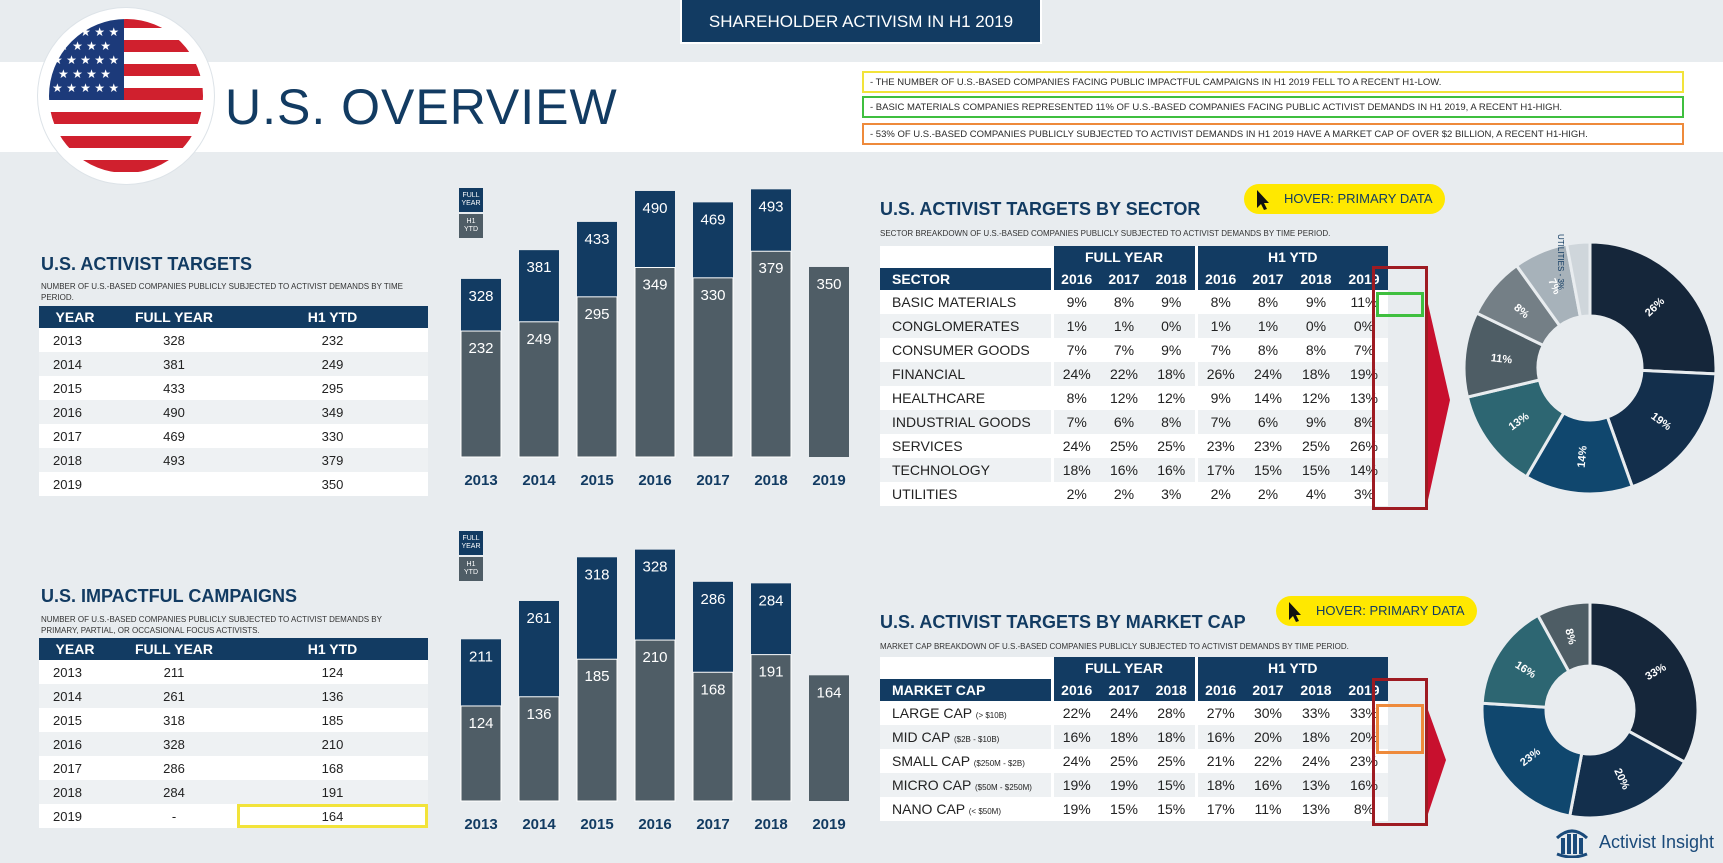 Image resolution: width=1723 pixels, height=863 pixels. I want to click on row-label: CONGLOMERATES, so click(966, 326).